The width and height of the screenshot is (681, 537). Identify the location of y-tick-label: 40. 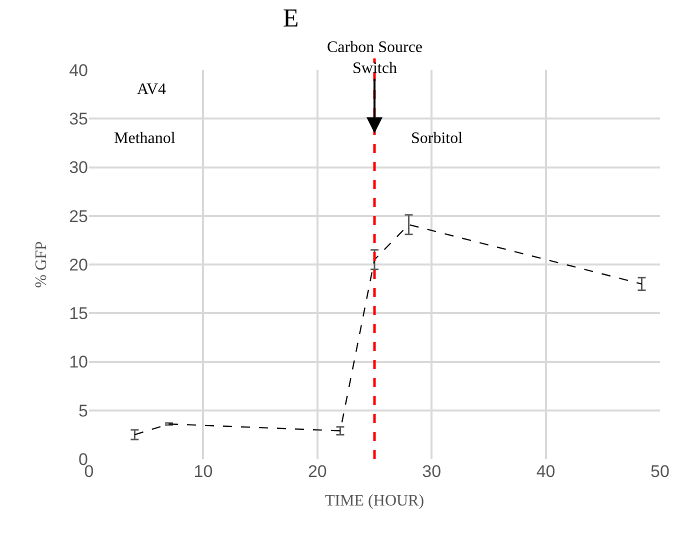
(78, 70).